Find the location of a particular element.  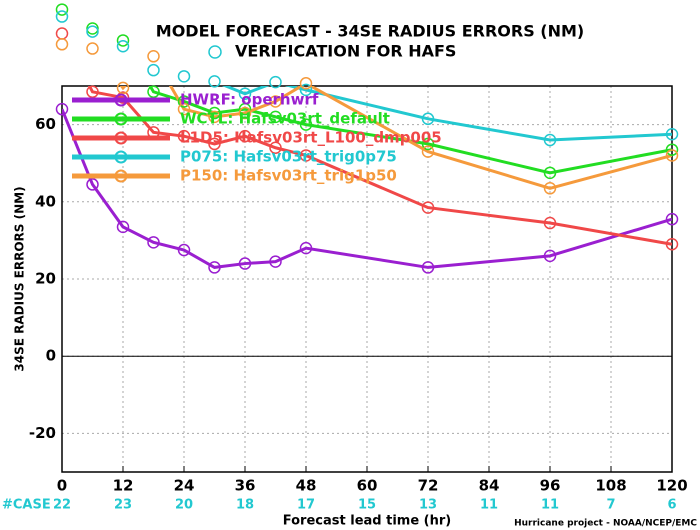

subtitle-symbol is located at coordinates (215, 52).